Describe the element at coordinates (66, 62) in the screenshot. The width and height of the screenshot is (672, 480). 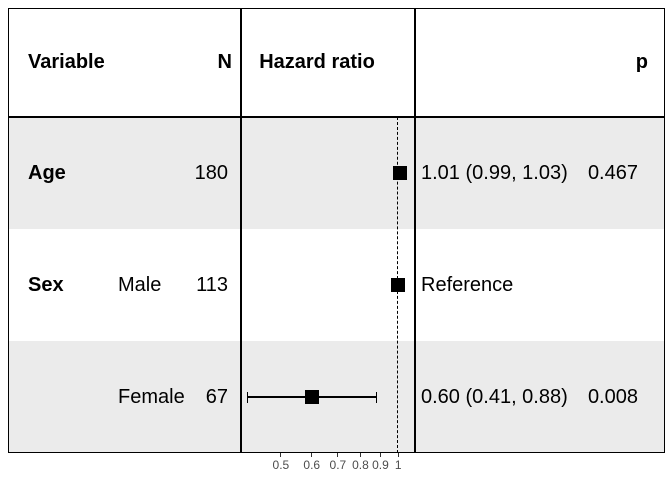
I see `column-header-variable: Variable` at that location.